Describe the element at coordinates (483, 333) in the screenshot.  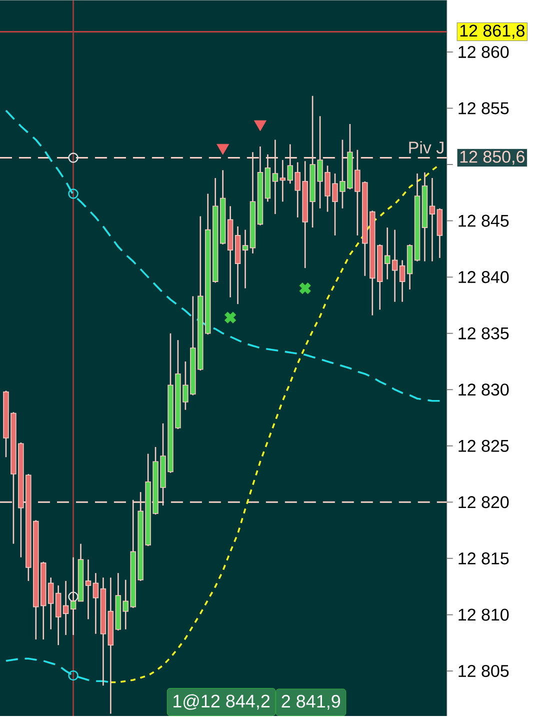
I see `y-tick-label: 12 835` at that location.